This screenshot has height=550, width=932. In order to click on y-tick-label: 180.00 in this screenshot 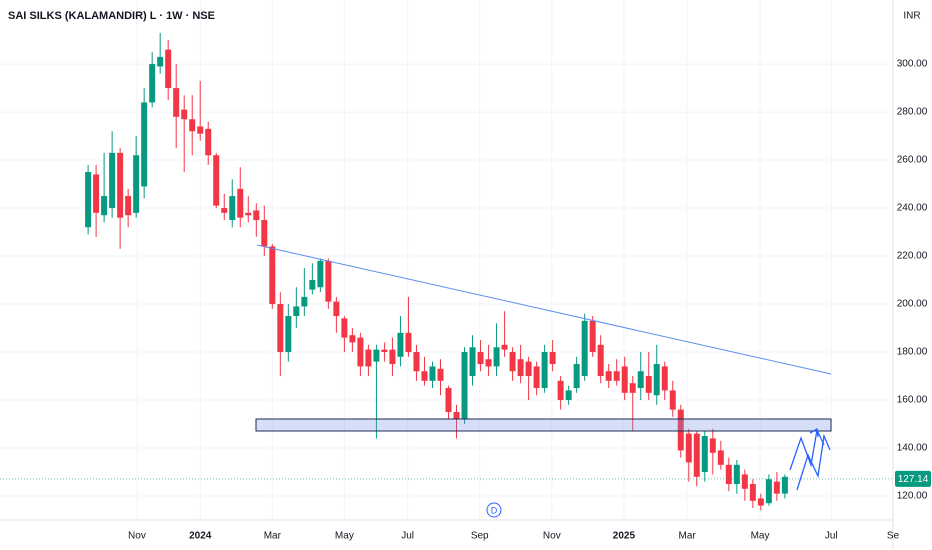, I will do `click(912, 352)`.